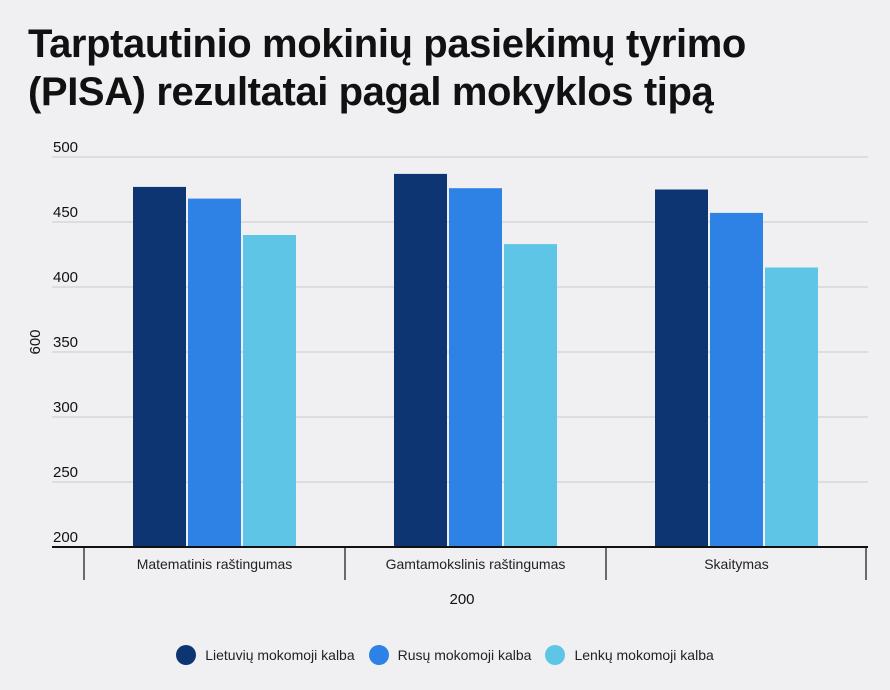 The height and width of the screenshot is (690, 890). What do you see at coordinates (65, 472) in the screenshot?
I see `y-tick-label: 250` at bounding box center [65, 472].